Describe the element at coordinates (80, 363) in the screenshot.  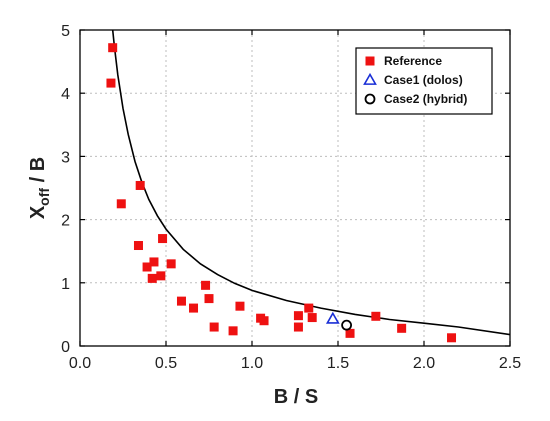
I see `x-tick-label: 0.0` at that location.